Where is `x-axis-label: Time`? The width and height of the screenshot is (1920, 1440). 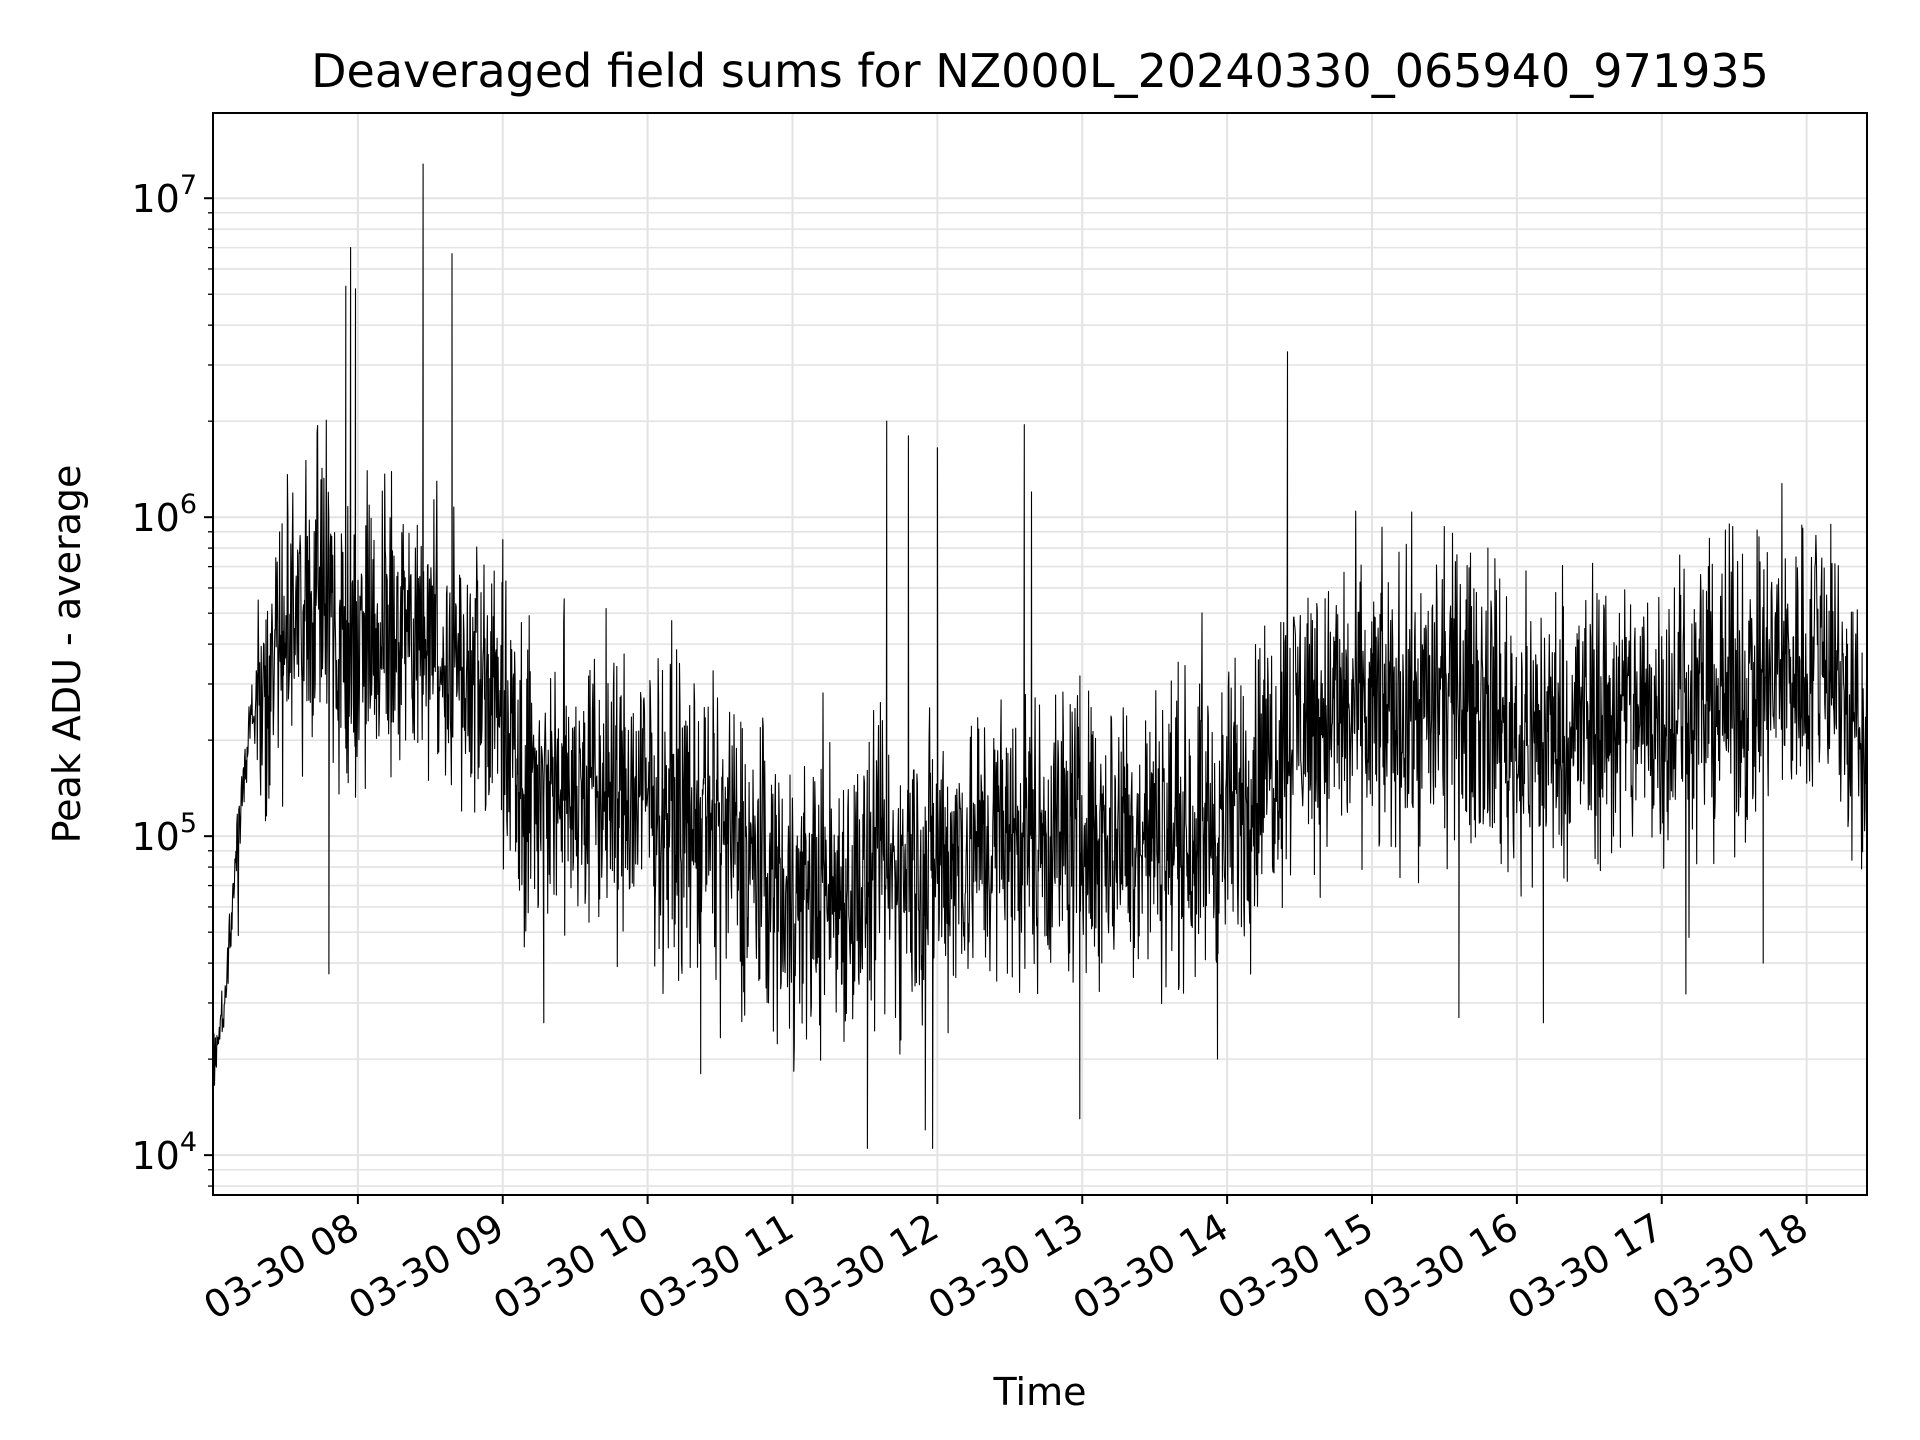
x-axis-label: Time is located at coordinates (1040, 1392).